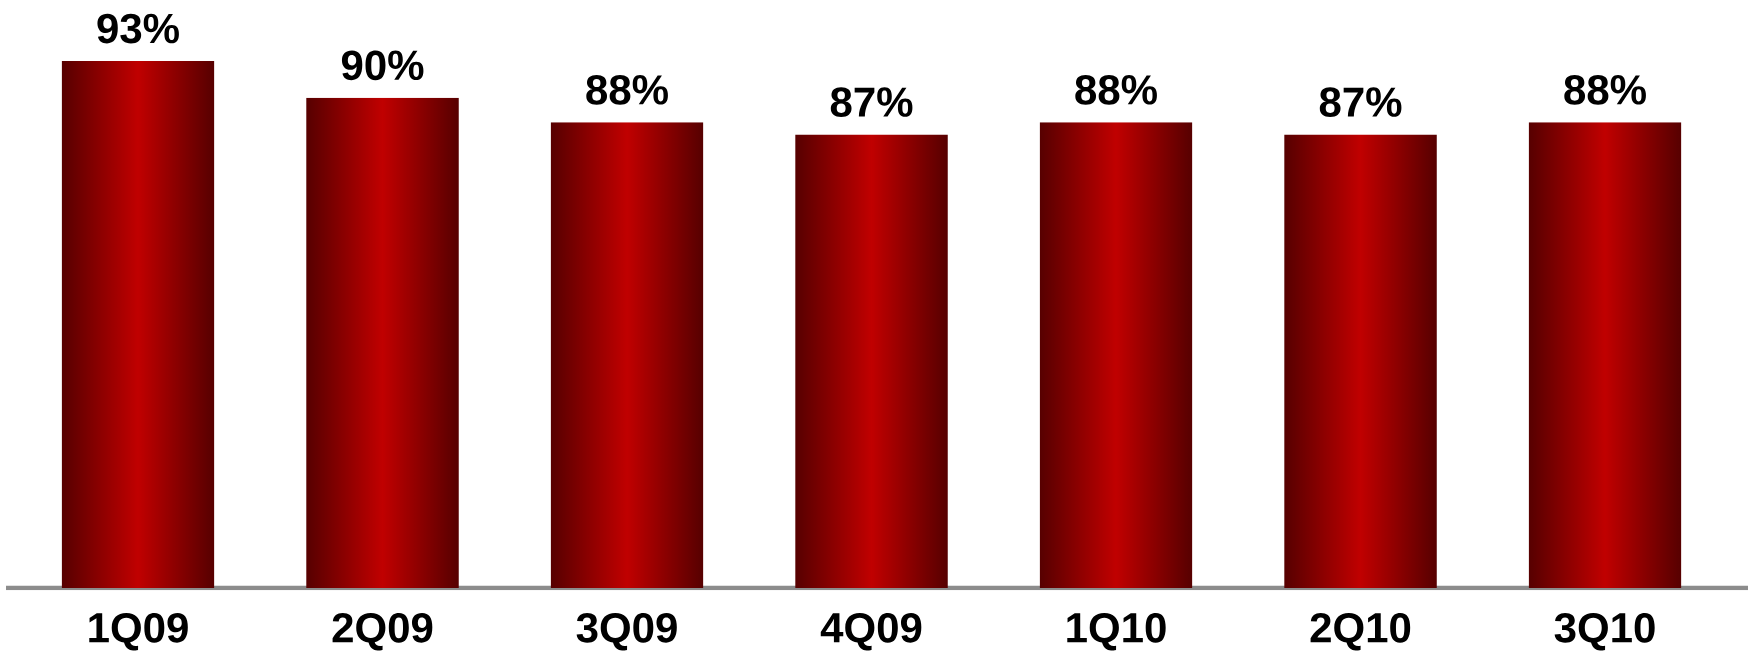 This screenshot has height=656, width=1748. Describe the element at coordinates (1360, 631) in the screenshot. I see `x-tick-label: 2Q10` at that location.